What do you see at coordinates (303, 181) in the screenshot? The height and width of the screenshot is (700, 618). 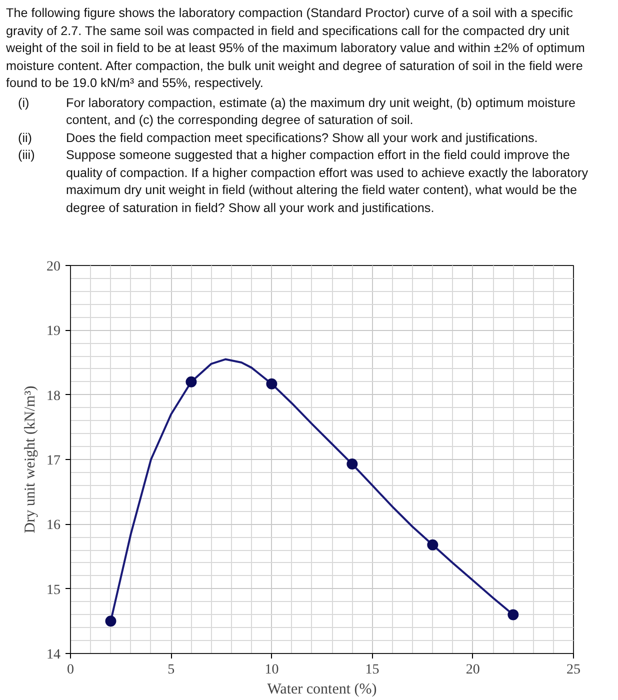 I see `text: (iii) Suppose someone suggested that a higher compaction effort in the field could improve the quality of compaction. If a higher compaction effort was used to achieve exactly the laboratory maximum dry unit weight in field (without altering the field water content), what would be the degree of saturation in field? Show all your work and justifications.` at bounding box center [303, 181].